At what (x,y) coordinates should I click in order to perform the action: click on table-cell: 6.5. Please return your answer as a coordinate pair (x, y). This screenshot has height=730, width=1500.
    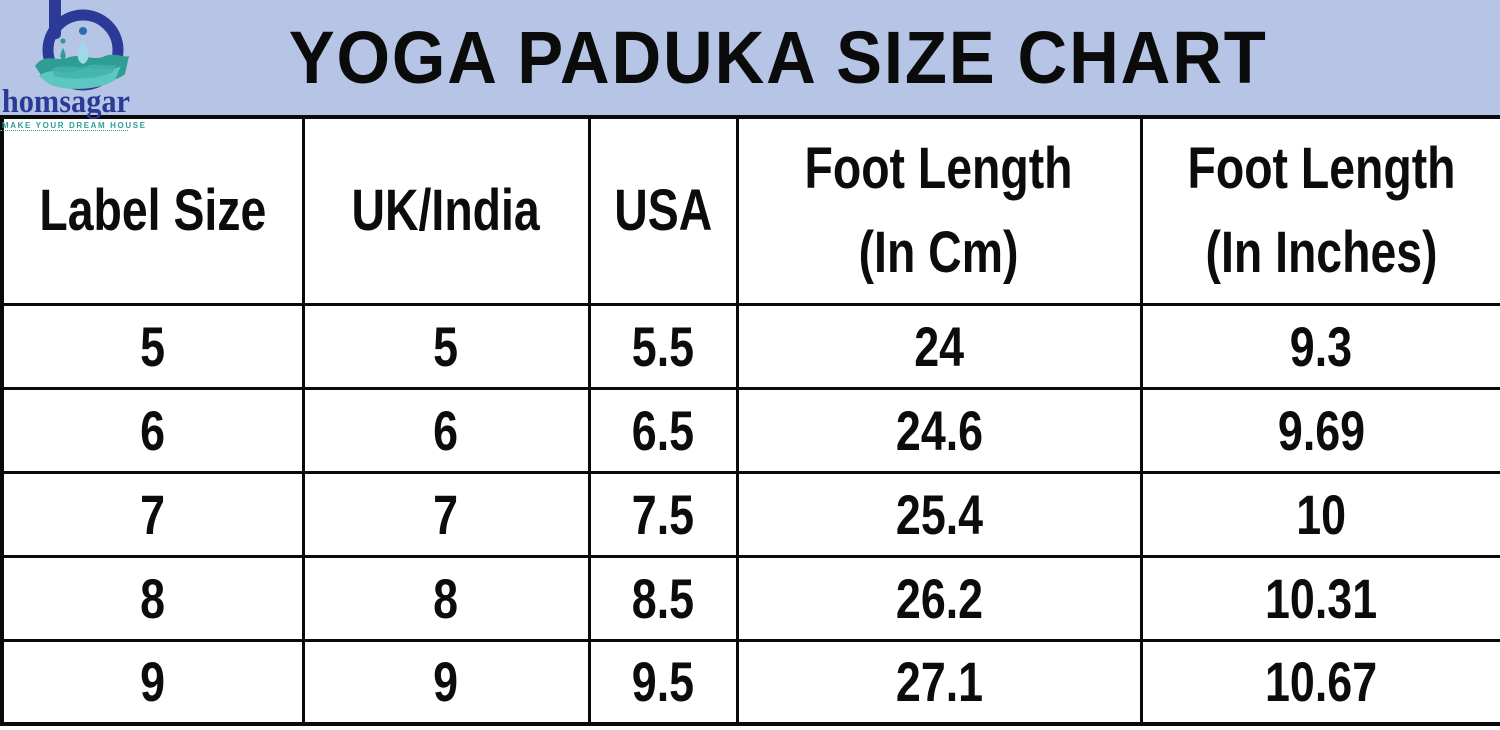
    Looking at the image, I should click on (663, 430).